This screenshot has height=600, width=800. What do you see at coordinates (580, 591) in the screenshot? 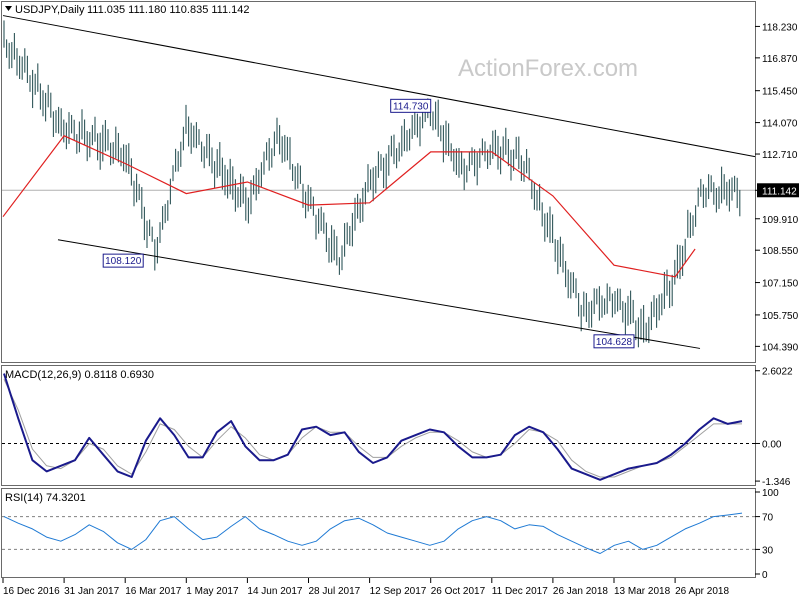
I see `x-tick-label: 26 Jan 2018` at bounding box center [580, 591].